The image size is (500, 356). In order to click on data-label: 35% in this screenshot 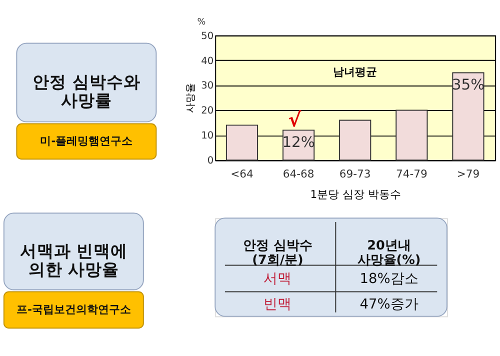, I will do `click(468, 85)`.